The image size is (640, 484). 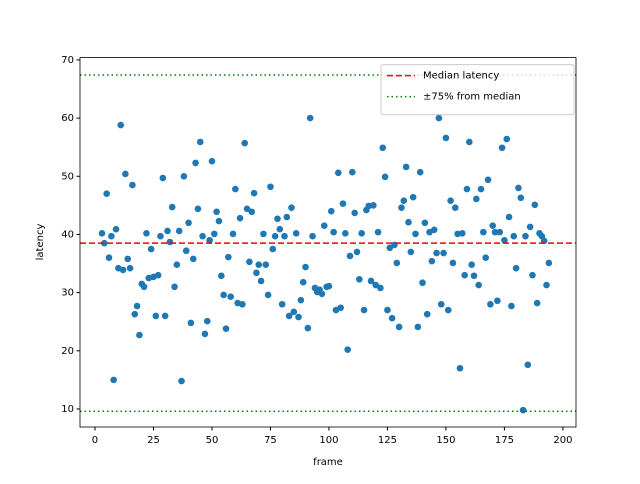 I want to click on y-tick-label: 70, so click(x=67, y=60).